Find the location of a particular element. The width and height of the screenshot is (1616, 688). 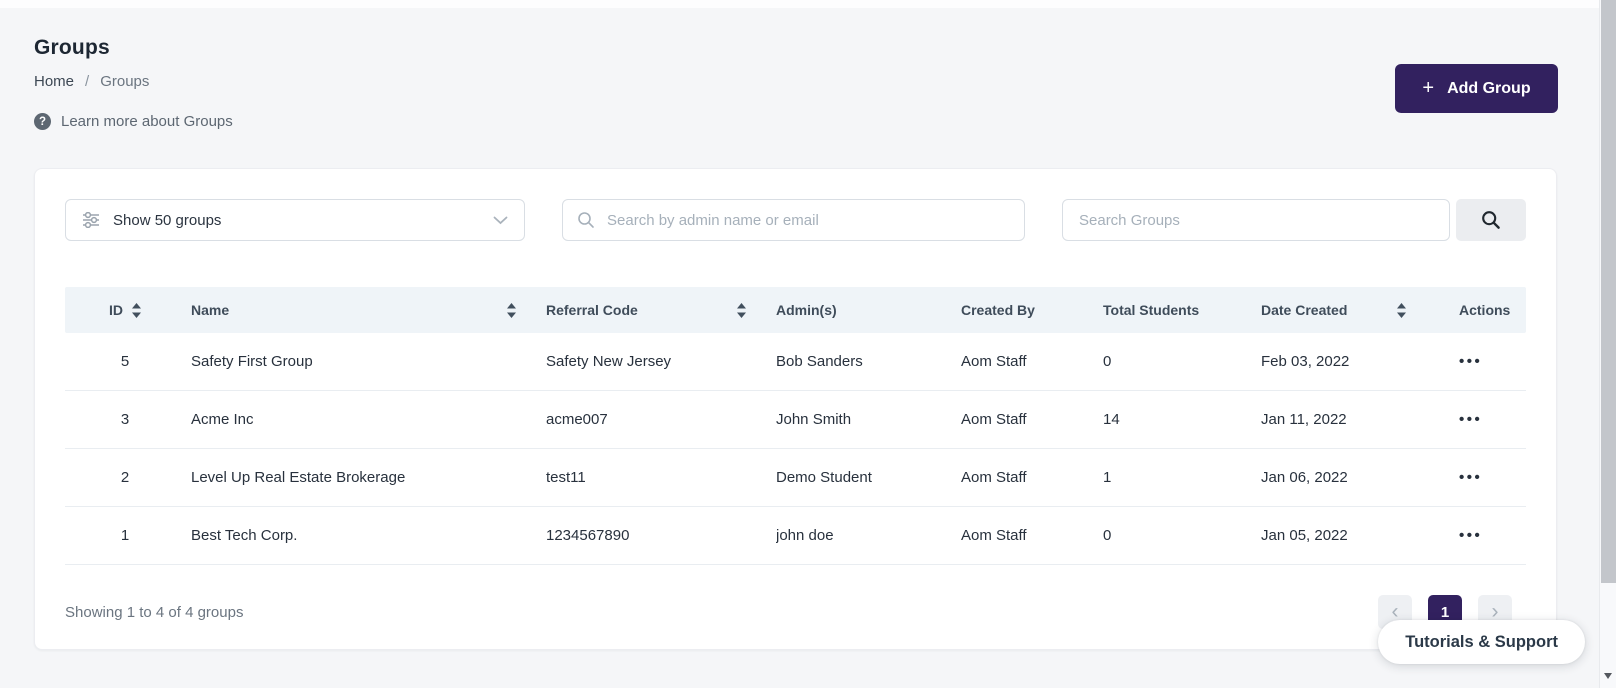

plus-icon: + is located at coordinates (1428, 88).